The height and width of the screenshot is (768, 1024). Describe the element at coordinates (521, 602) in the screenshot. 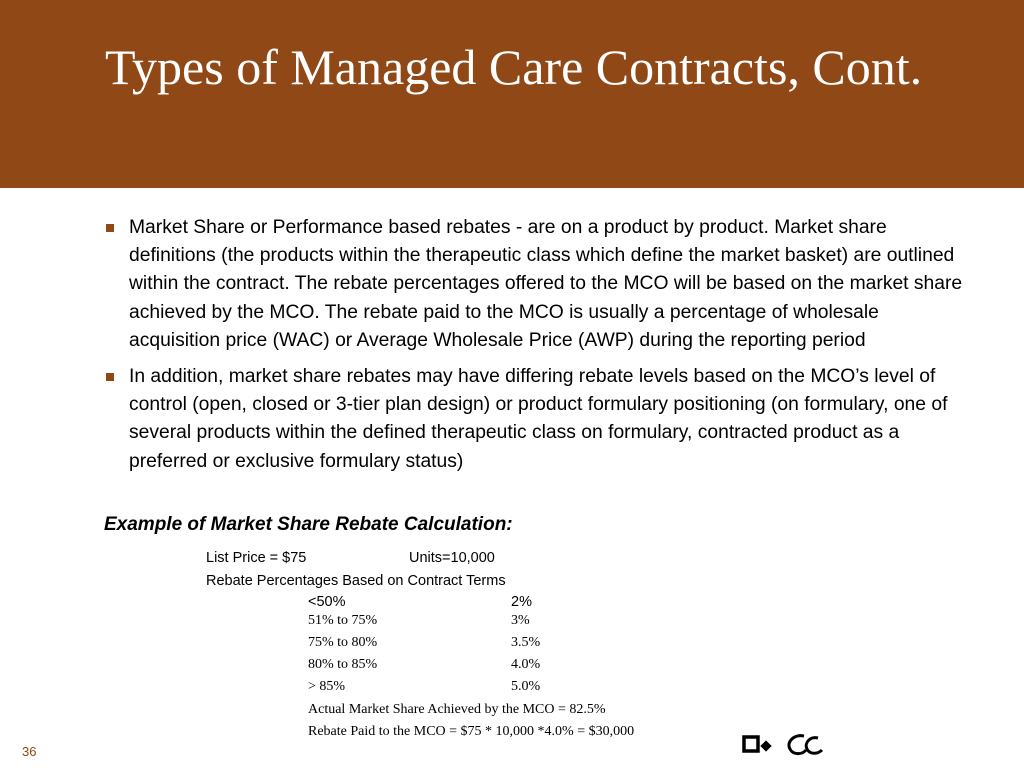

I see `tier-rate: 2%` at that location.